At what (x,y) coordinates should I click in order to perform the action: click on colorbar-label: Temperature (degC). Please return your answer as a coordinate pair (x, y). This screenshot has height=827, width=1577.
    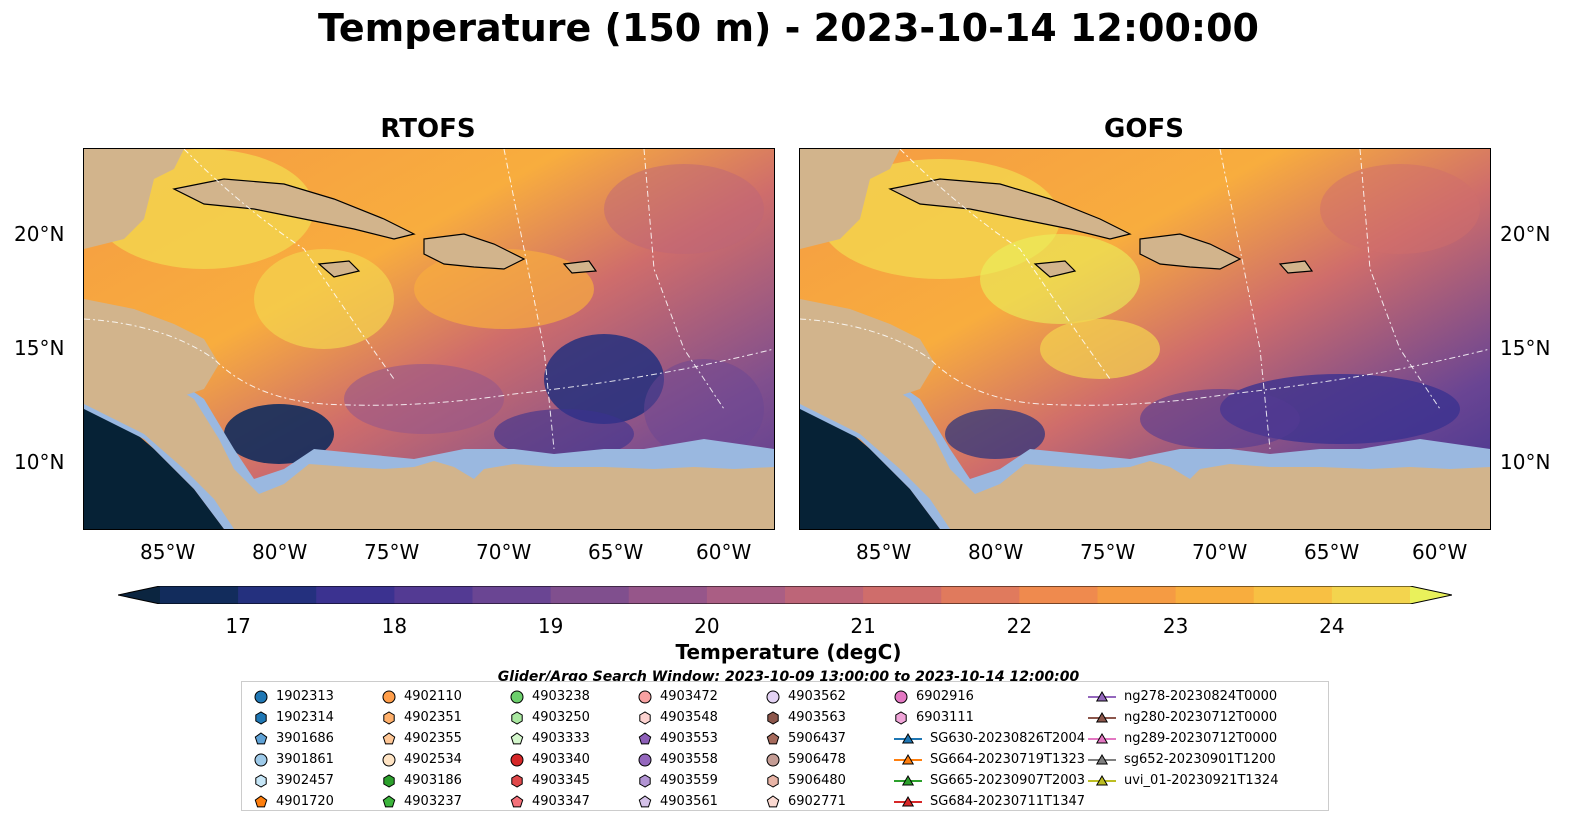
    Looking at the image, I should click on (788, 652).